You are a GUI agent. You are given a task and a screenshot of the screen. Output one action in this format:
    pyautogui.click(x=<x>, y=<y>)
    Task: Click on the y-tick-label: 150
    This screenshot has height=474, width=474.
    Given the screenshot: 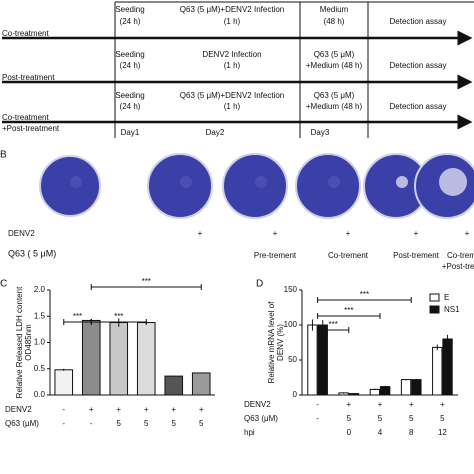 What is the action you would take?
    pyautogui.click(x=291, y=289)
    